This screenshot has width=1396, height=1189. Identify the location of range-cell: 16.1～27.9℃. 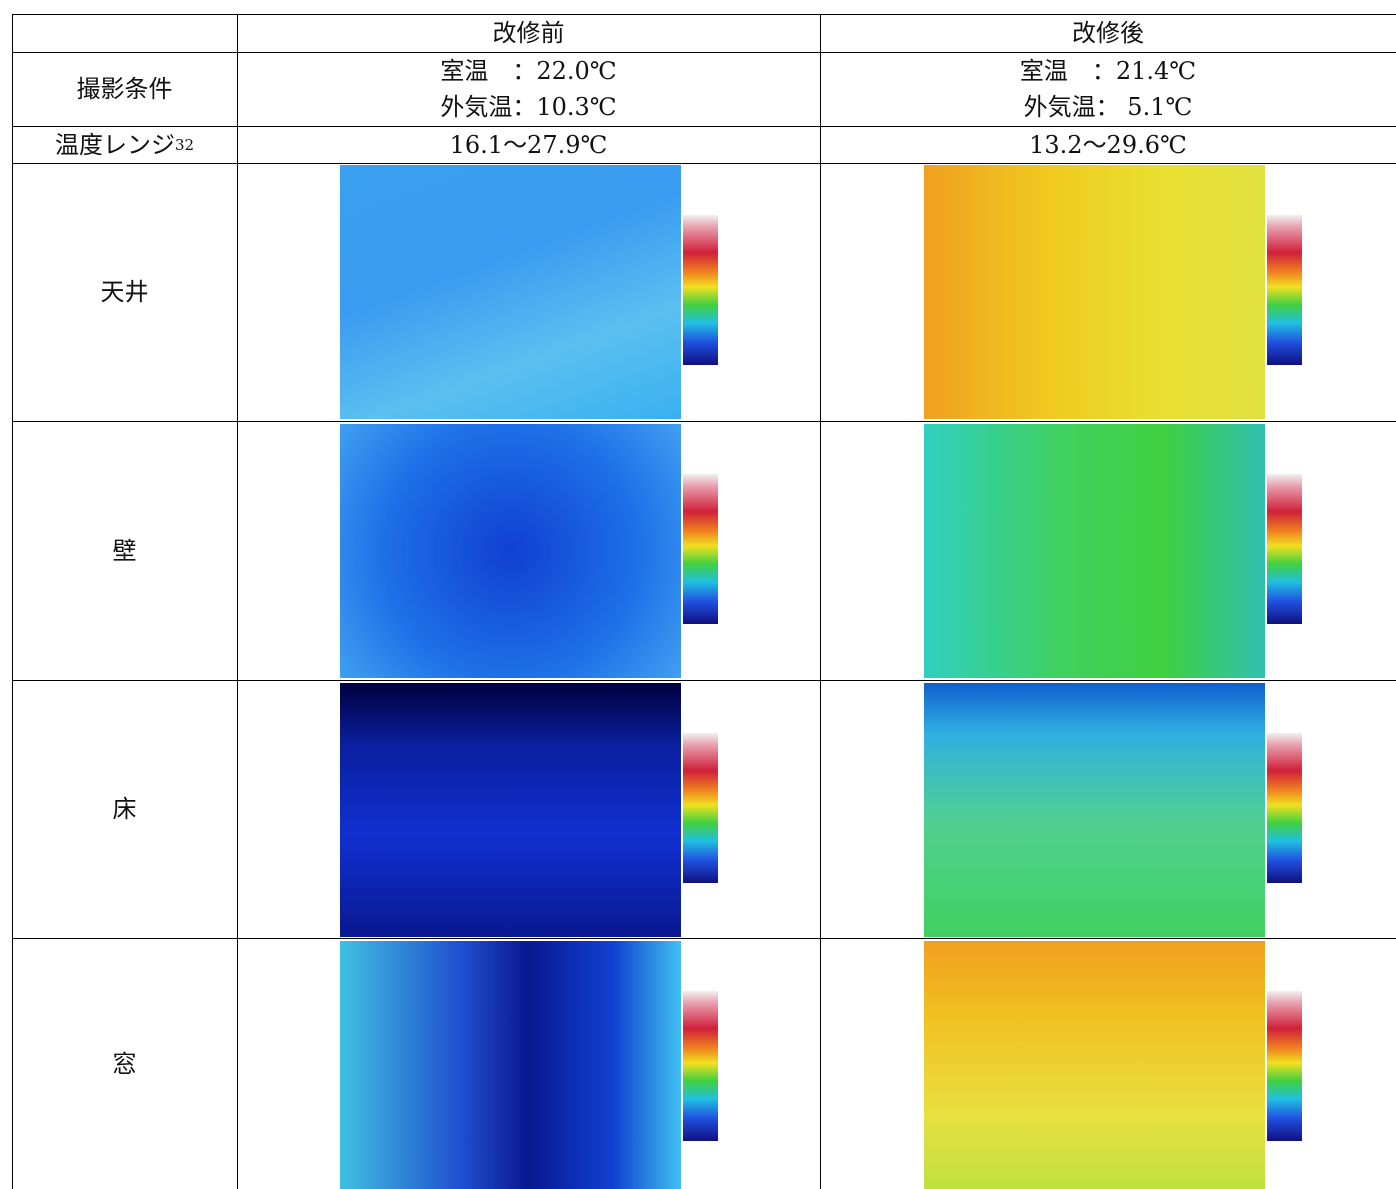
(528, 144).